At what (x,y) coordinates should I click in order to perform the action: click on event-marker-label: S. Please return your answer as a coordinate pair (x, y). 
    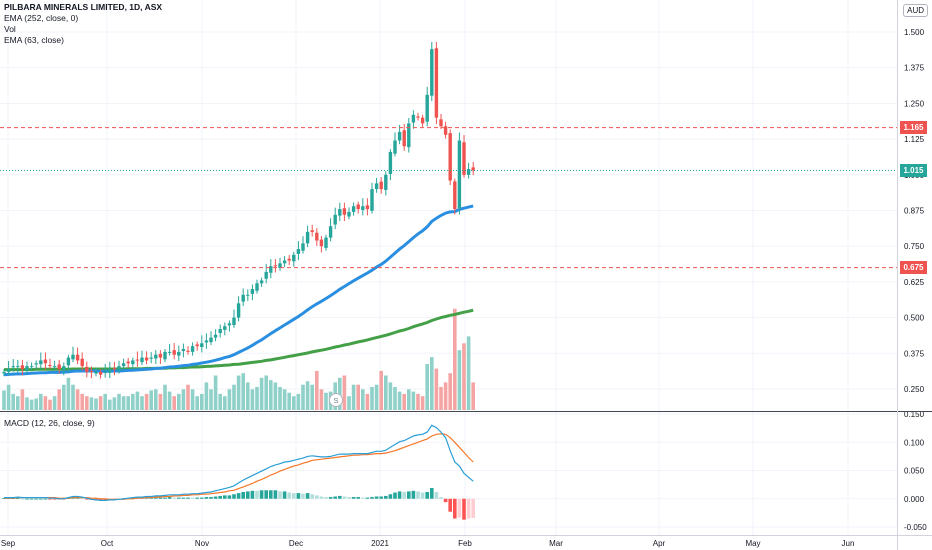
    Looking at the image, I should click on (335, 400).